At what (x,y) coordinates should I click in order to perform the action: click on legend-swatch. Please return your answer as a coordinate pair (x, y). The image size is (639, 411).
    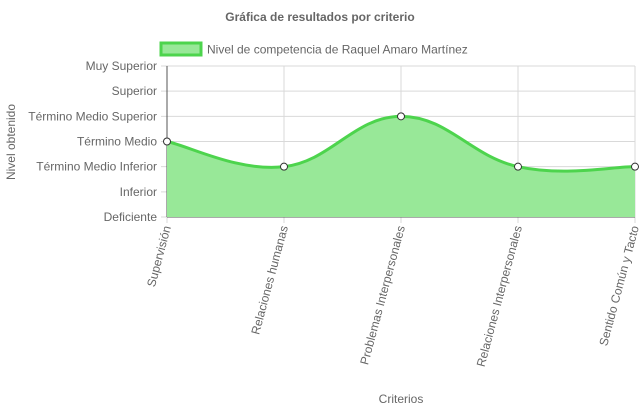
    Looking at the image, I should click on (181, 49).